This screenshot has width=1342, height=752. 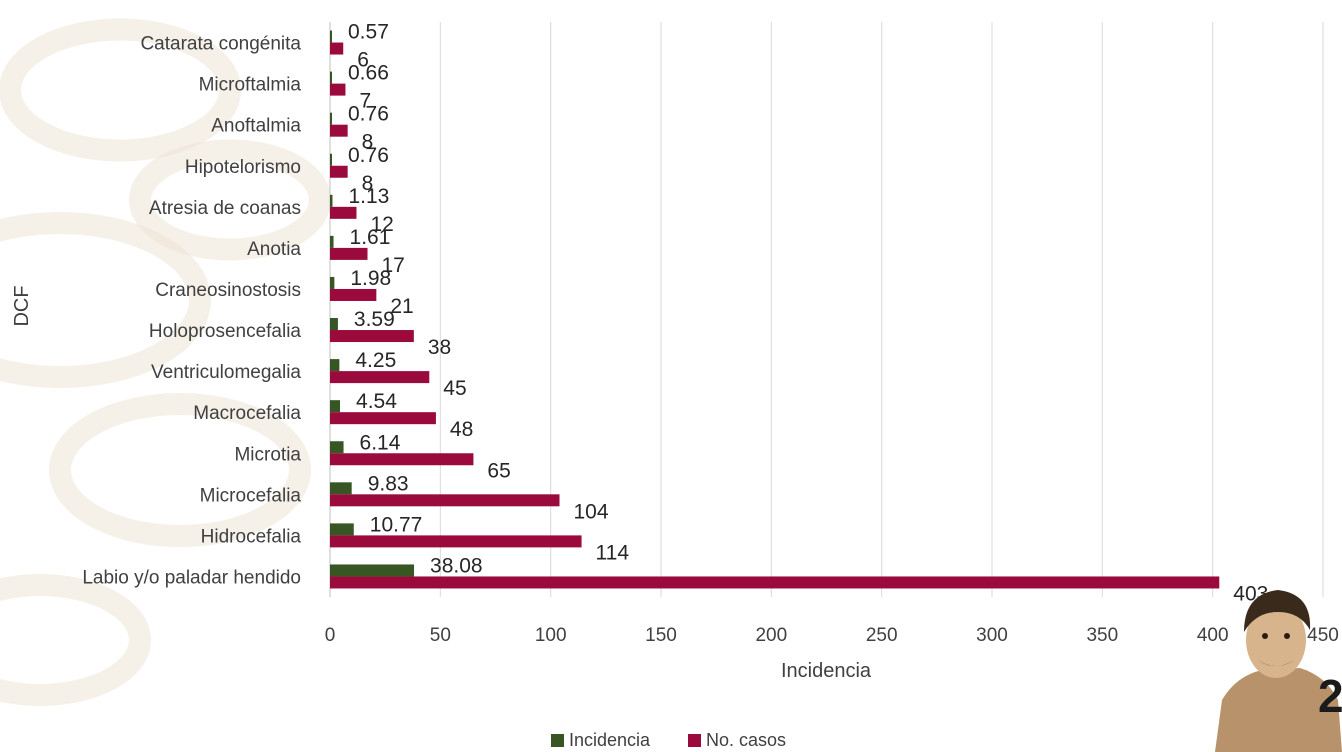 I want to click on category-label: Labio y/o paladar hendido, so click(x=191, y=577).